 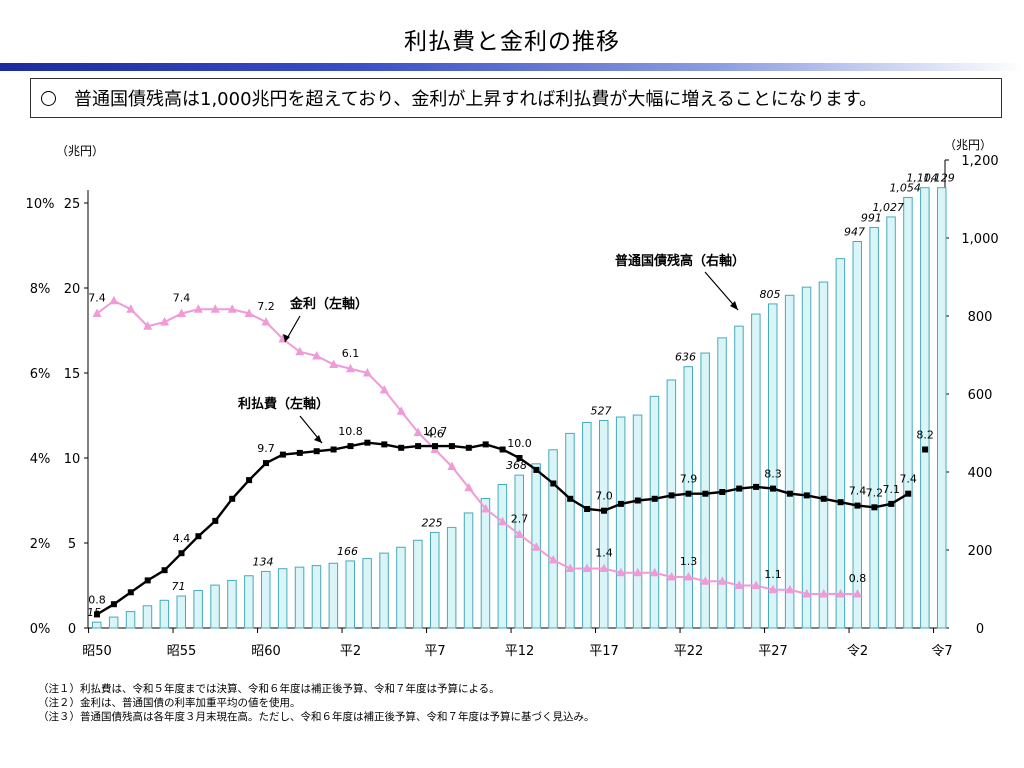 What do you see at coordinates (97, 298) in the screenshot?
I see `rate-data-label: 7.4` at bounding box center [97, 298].